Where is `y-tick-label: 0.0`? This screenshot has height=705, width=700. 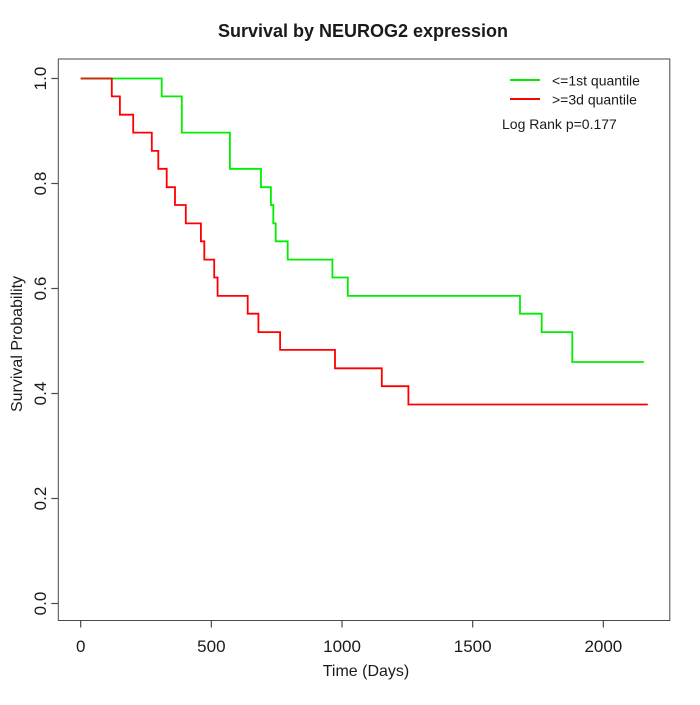
y-tick-label: 0.0 is located at coordinates (40, 604).